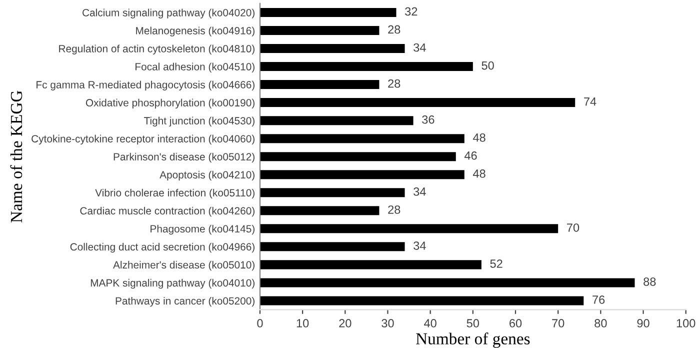 This screenshot has height=348, width=697. I want to click on x-tick-label: 100, so click(686, 323).